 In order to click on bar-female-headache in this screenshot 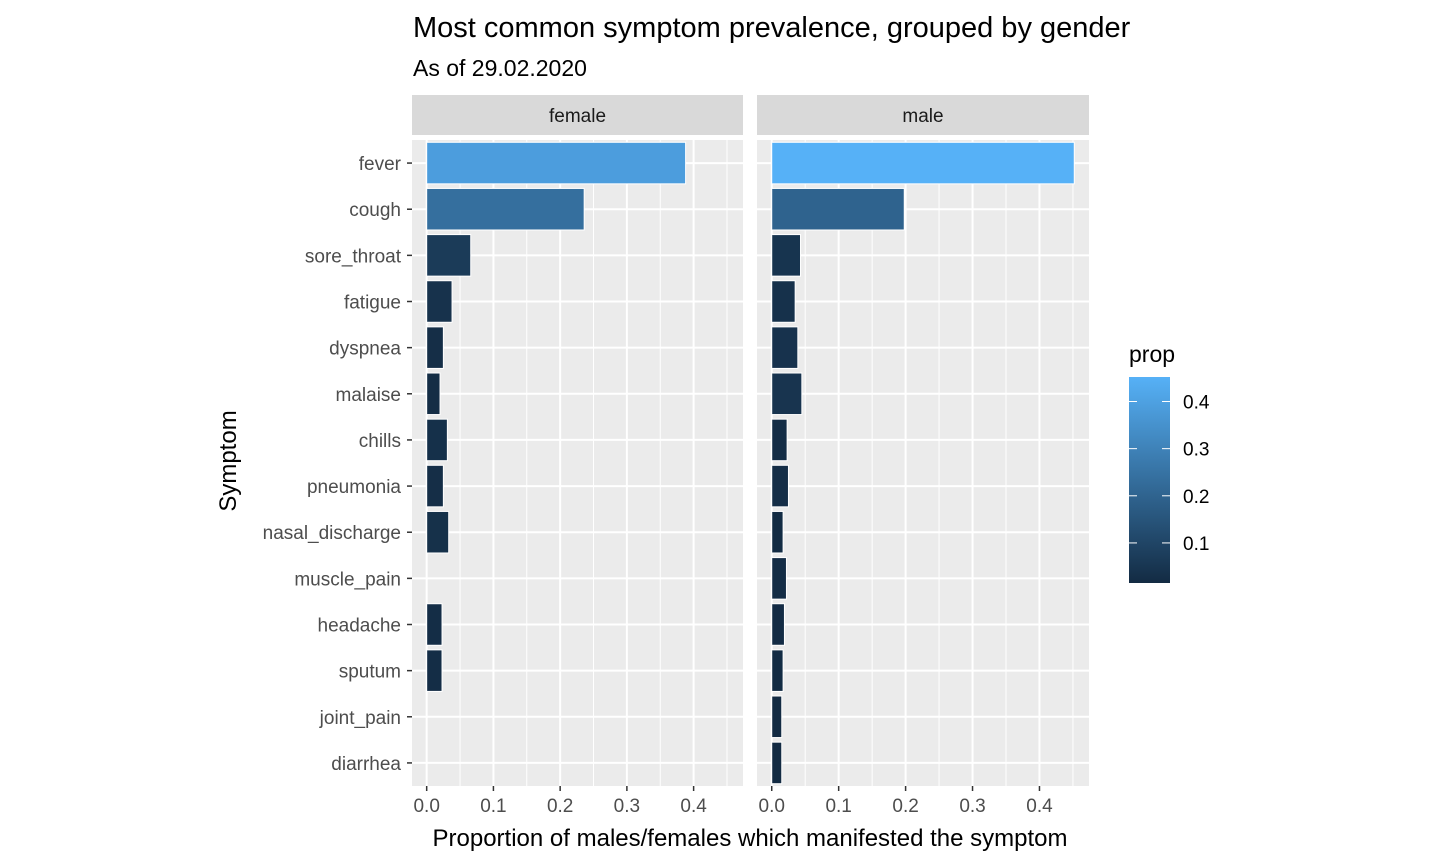, I will do `click(434, 624)`.